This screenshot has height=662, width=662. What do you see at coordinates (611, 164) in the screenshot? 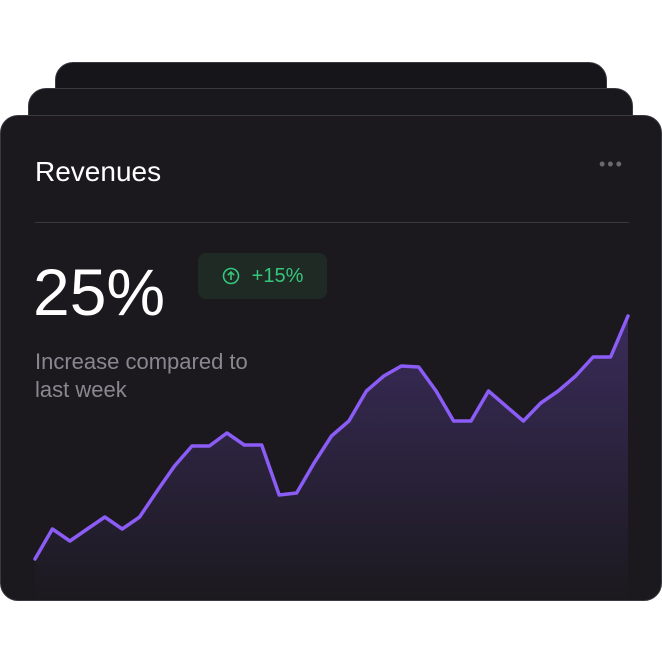
I see `more-menu: •••` at bounding box center [611, 164].